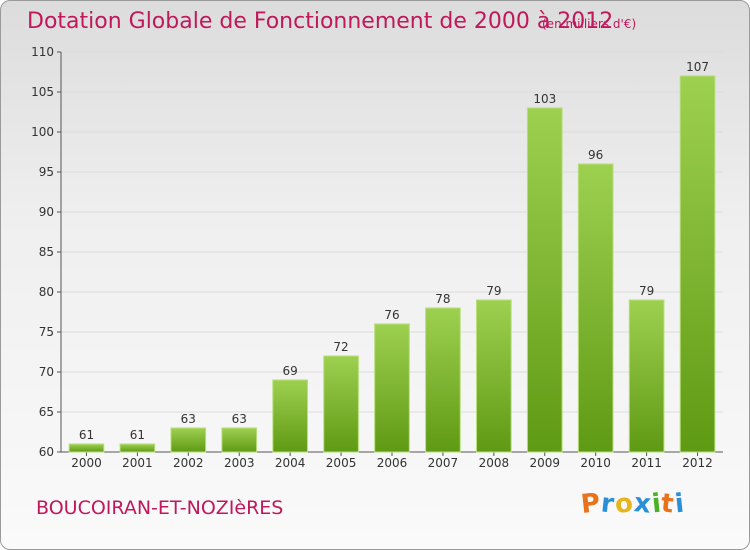 The image size is (750, 550). What do you see at coordinates (697, 463) in the screenshot?
I see `x-tick-label: 2012` at bounding box center [697, 463].